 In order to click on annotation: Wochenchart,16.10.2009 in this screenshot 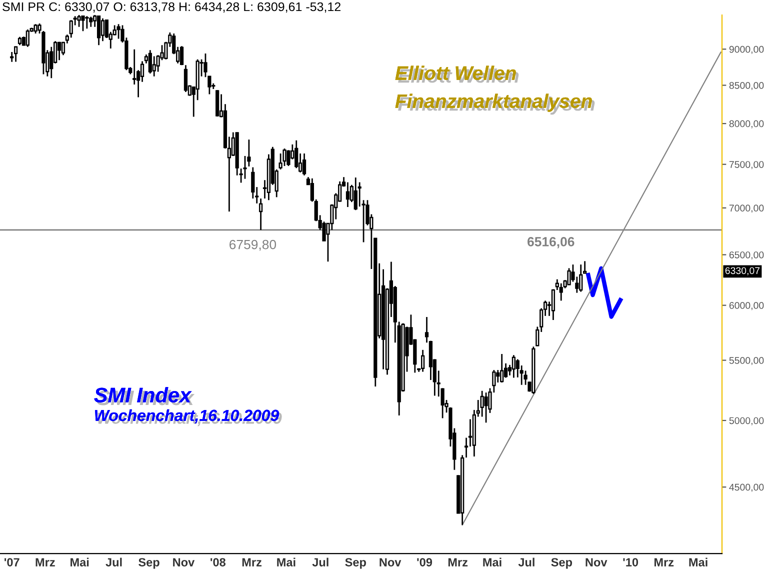, I will do `click(188, 417)`.